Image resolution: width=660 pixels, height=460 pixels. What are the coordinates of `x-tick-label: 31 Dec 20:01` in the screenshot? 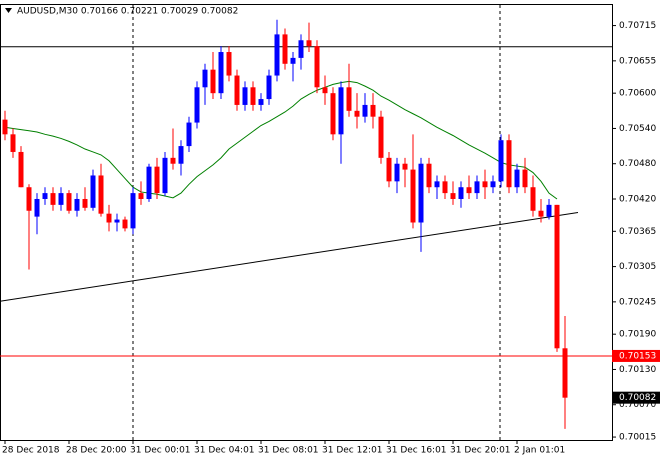 It's located at (480, 451).